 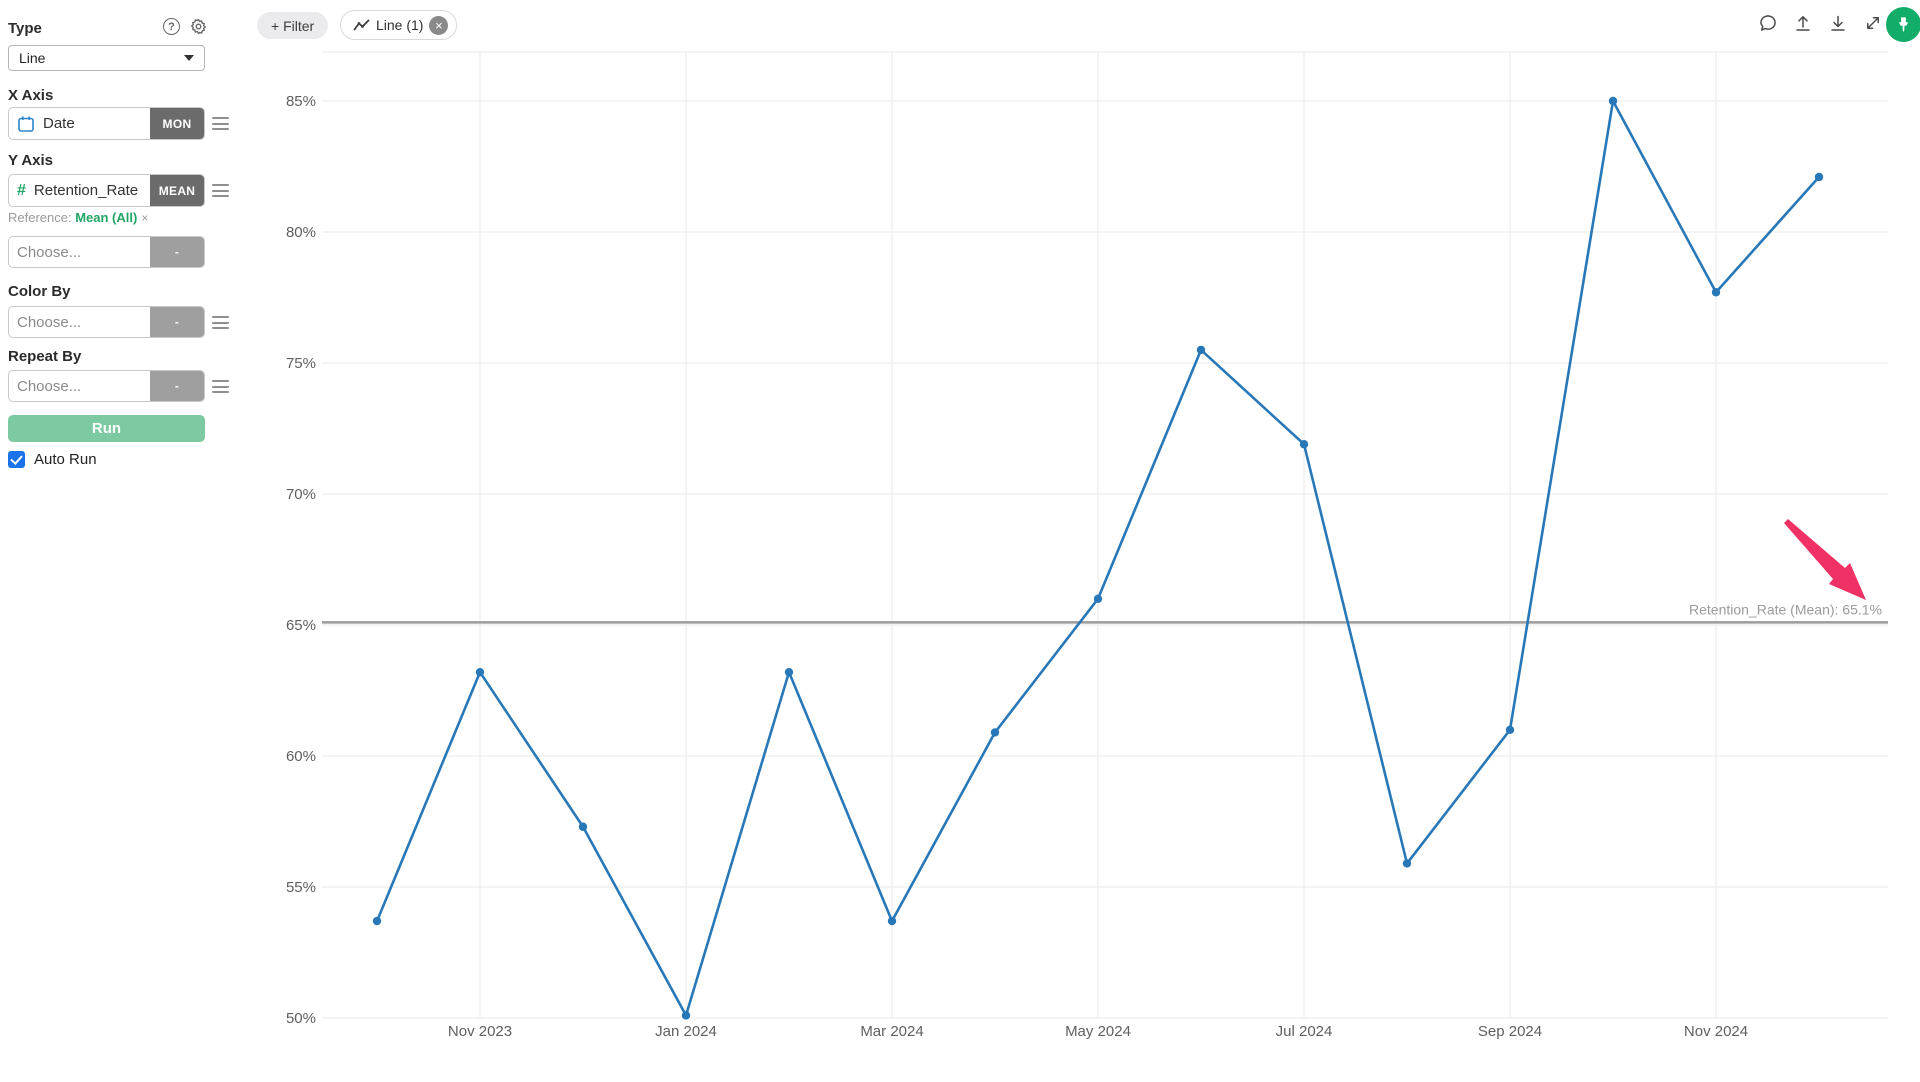 I want to click on y-axis-tick-label: 50%, so click(x=301, y=1018).